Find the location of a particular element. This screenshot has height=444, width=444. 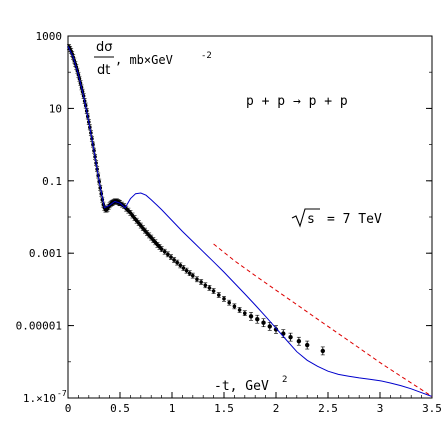

energy-annotation: s = 7 TeV is located at coordinates (336, 218).